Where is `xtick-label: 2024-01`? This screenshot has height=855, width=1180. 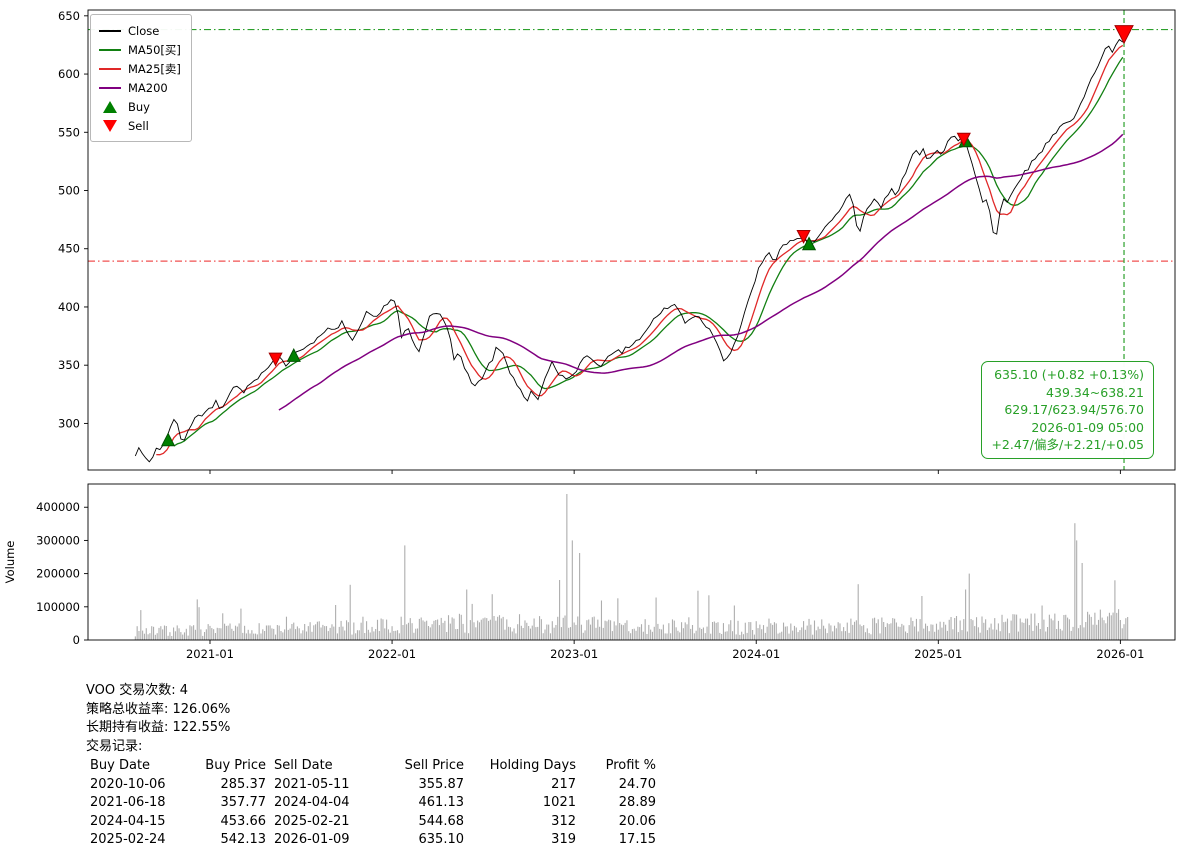
xtick-label: 2024-01 is located at coordinates (756, 654).